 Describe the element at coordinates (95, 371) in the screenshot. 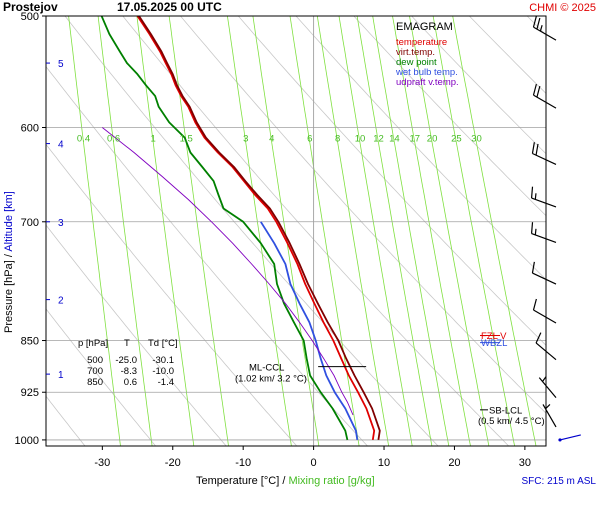

I see `table-cell: 700` at that location.